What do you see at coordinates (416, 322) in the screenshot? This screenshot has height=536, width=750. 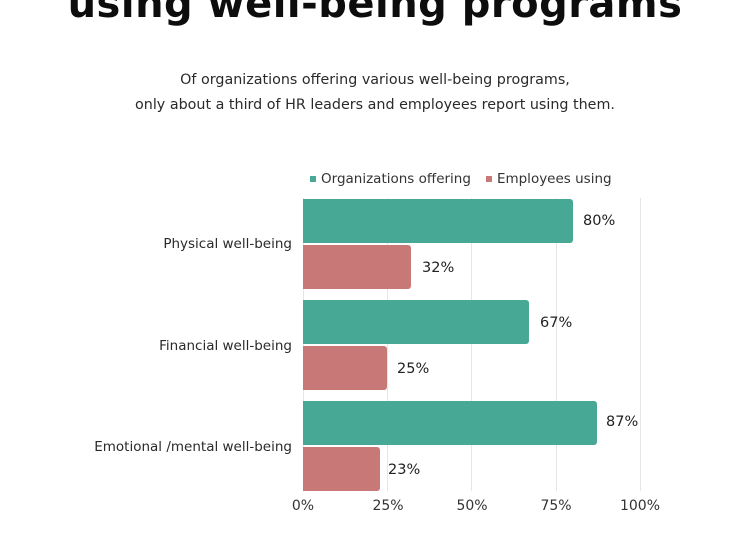 I see `bar-organizations-financial` at bounding box center [416, 322].